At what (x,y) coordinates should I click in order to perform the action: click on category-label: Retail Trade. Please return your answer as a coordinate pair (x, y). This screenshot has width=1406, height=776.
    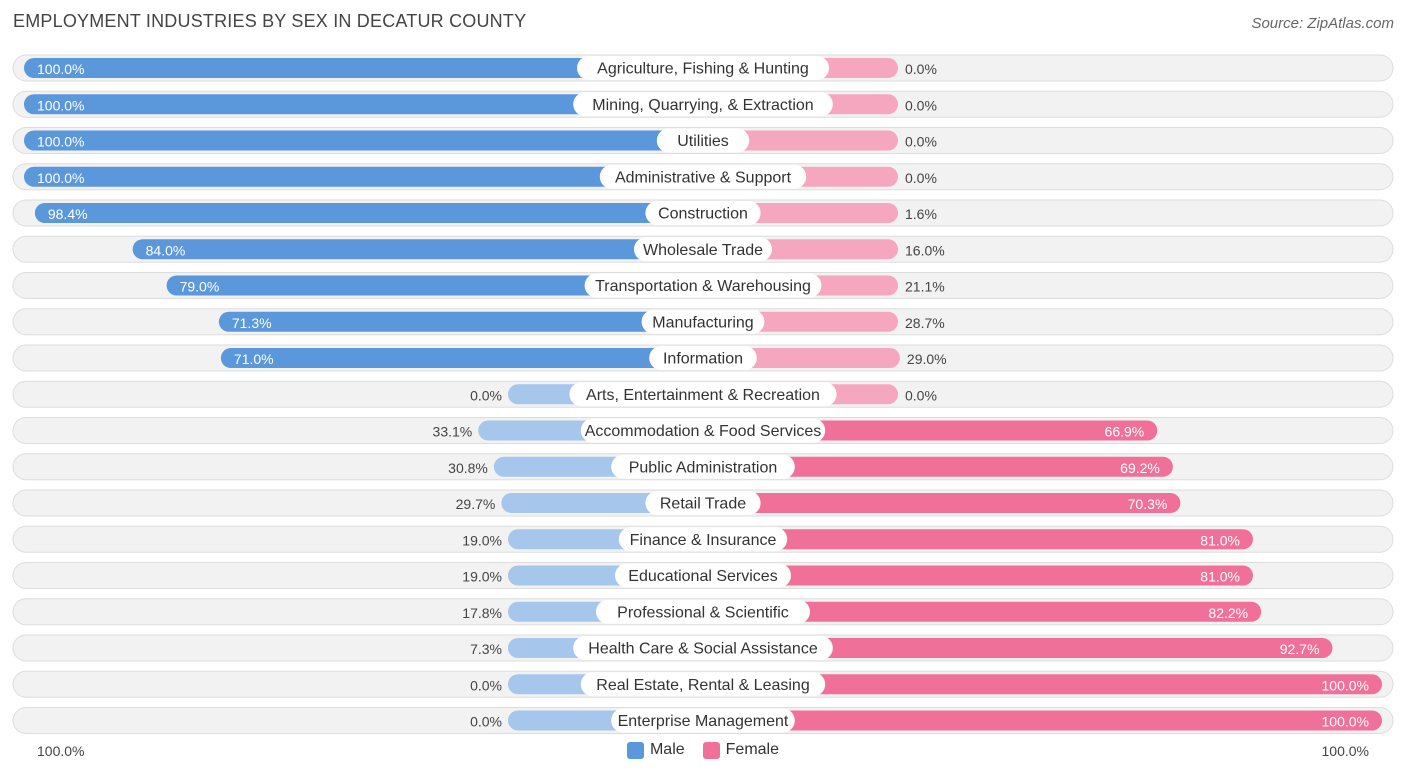
    Looking at the image, I should click on (703, 504).